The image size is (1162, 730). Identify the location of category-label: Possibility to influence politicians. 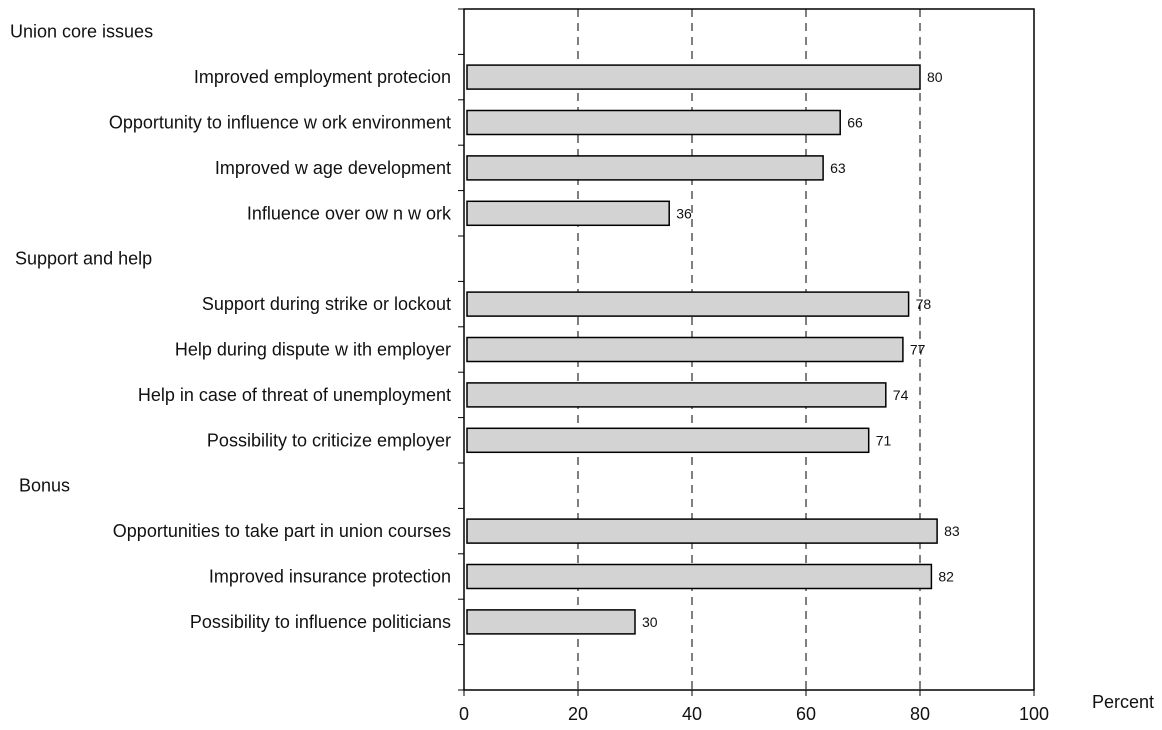
(320, 622).